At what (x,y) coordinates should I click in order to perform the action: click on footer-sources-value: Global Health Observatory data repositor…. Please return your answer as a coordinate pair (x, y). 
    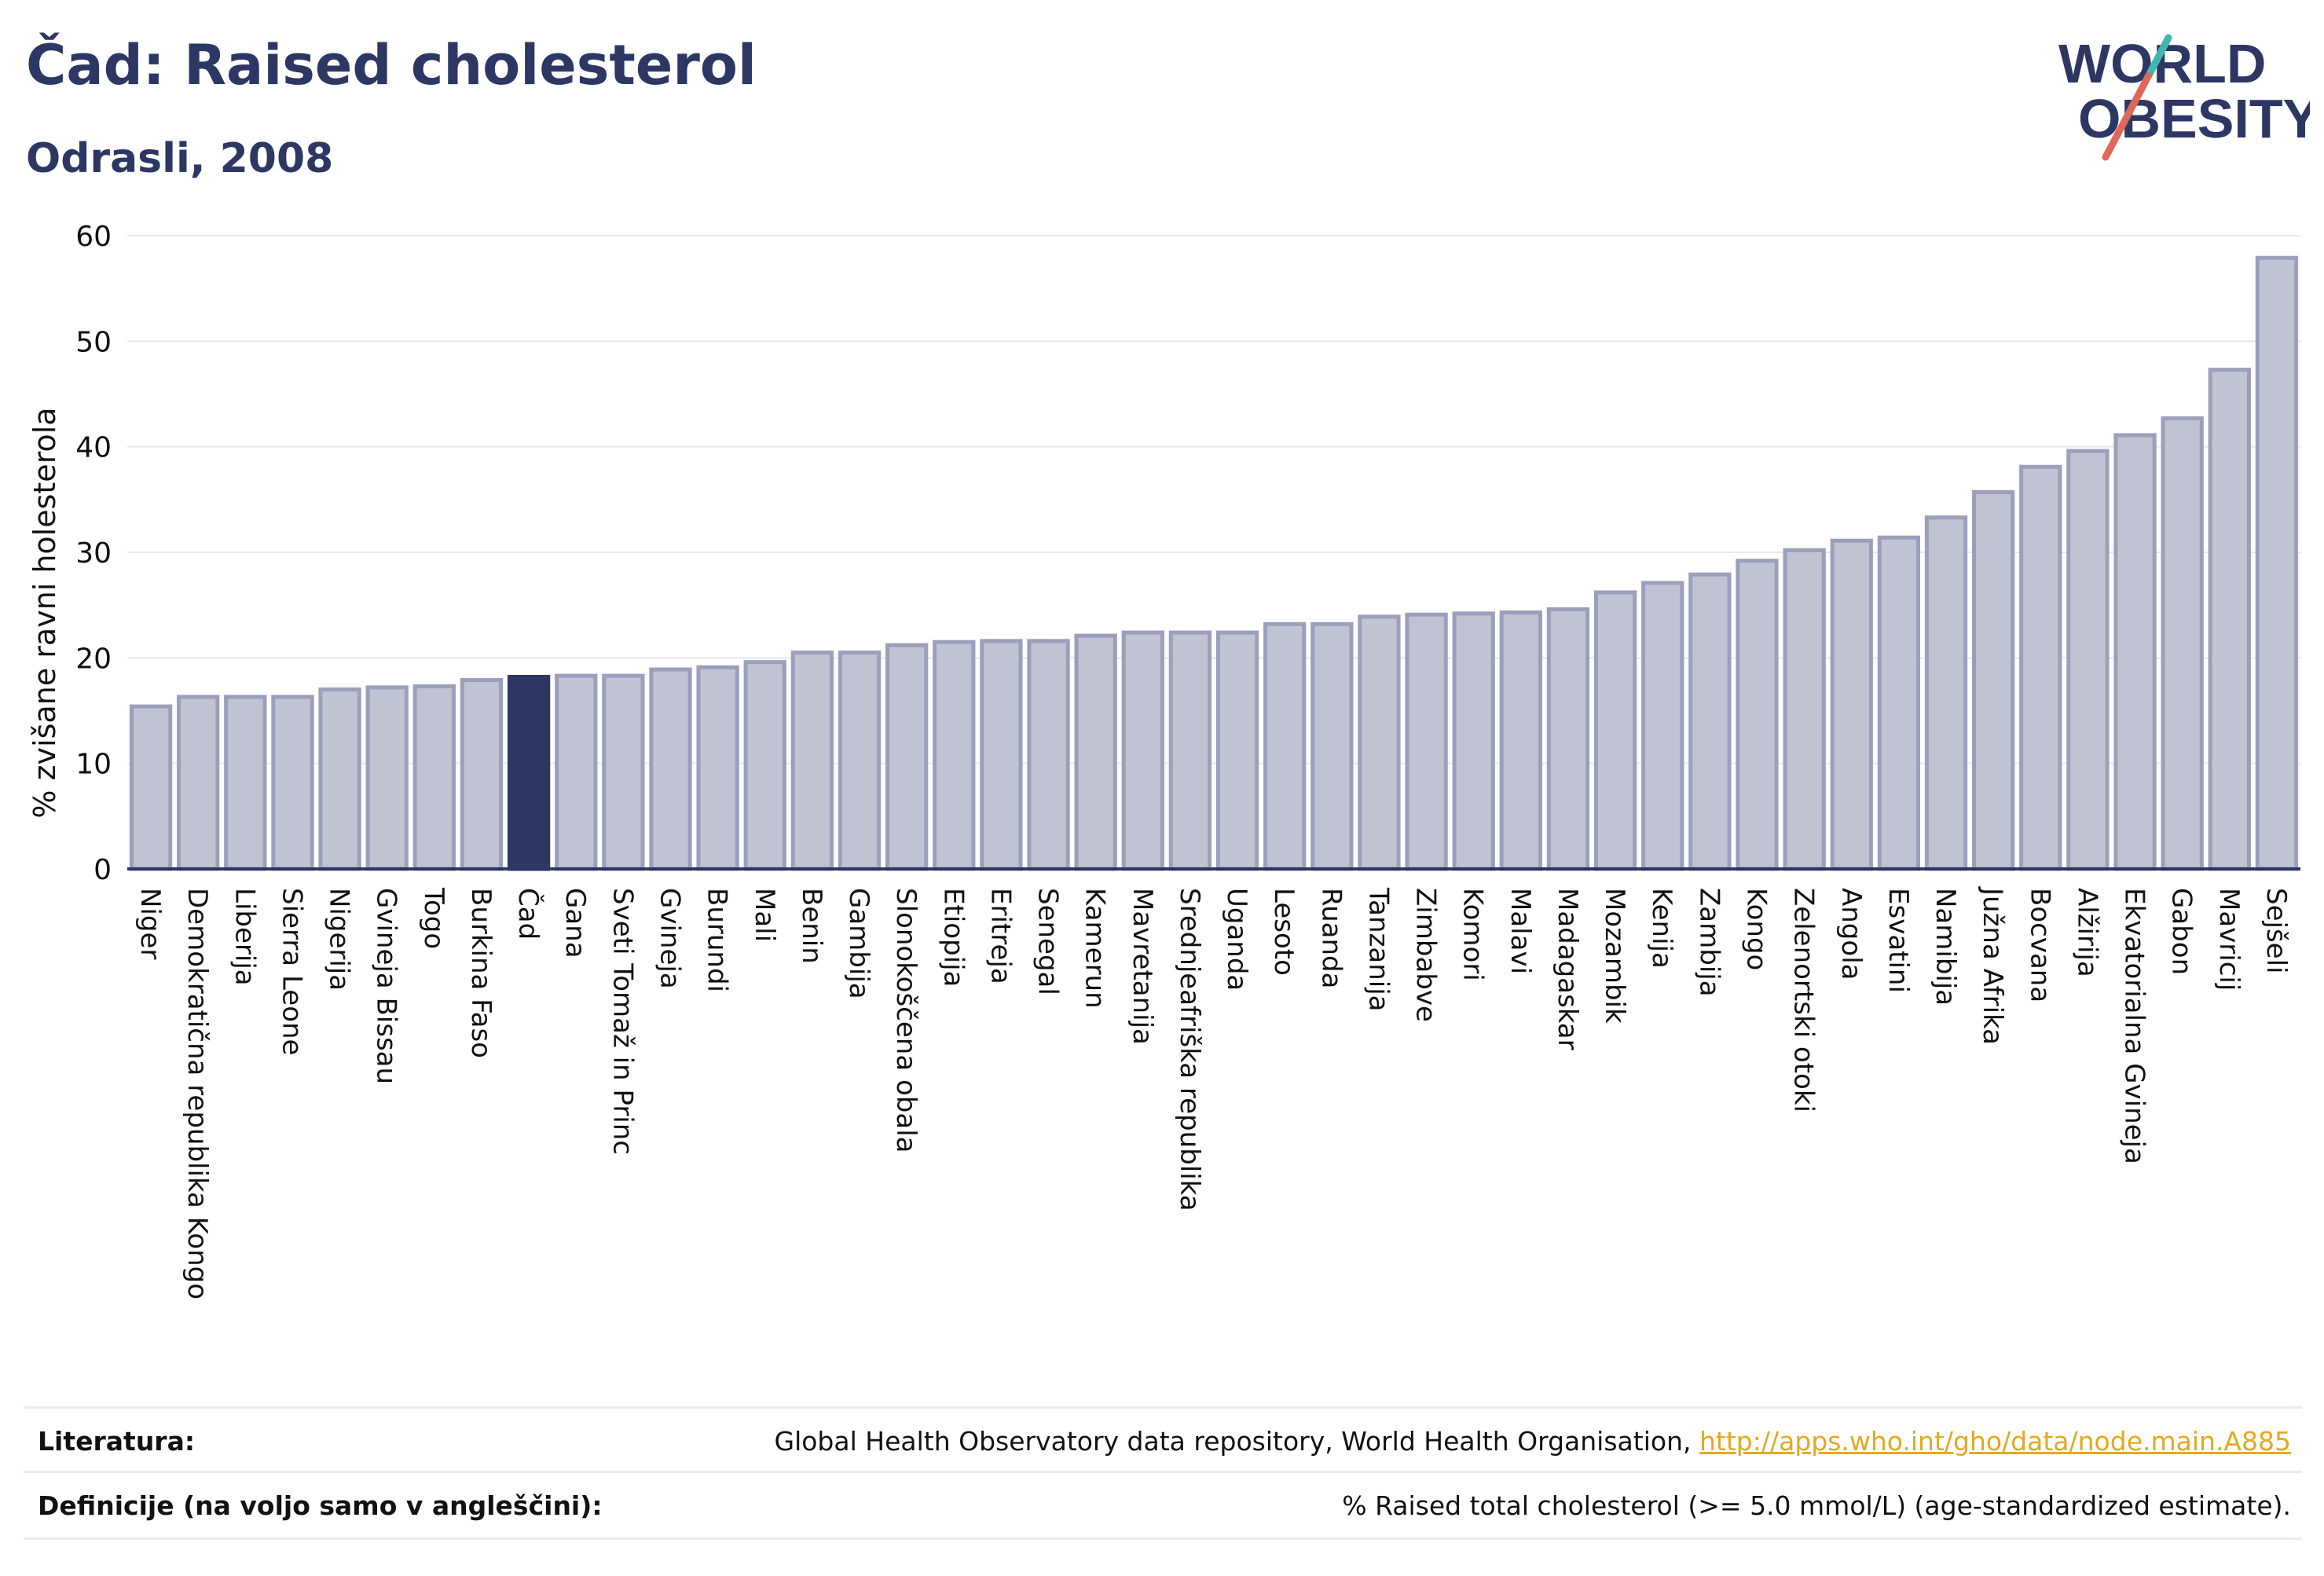
    Looking at the image, I should click on (1533, 1441).